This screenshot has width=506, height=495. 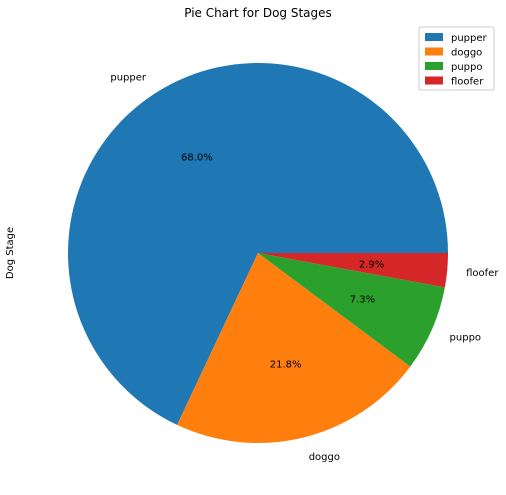 I want to click on slice-label-floofer: floofer, so click(x=482, y=273).